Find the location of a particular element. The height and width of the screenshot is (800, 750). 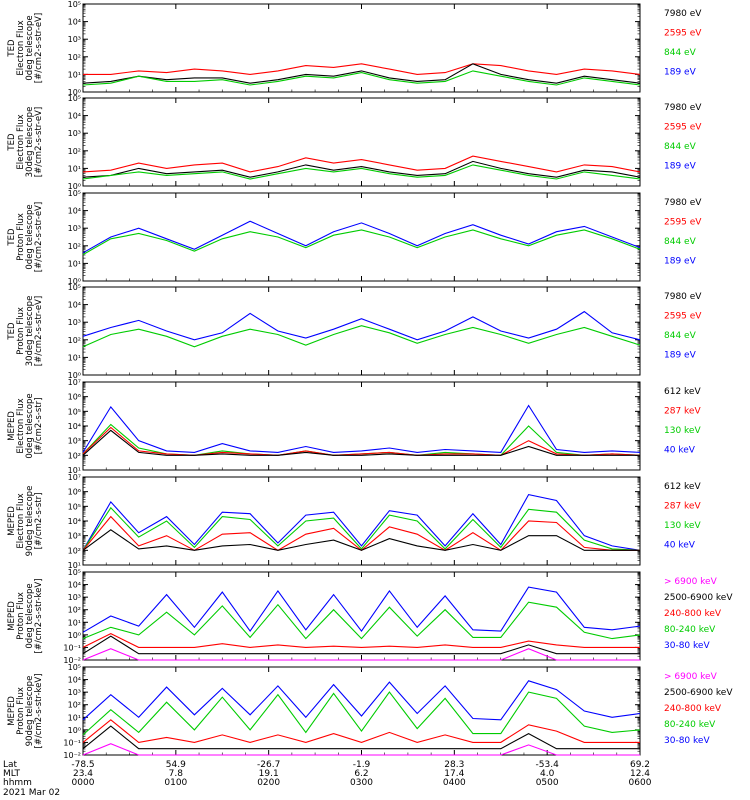

x-row-value: -78.5 is located at coordinates (82, 765).